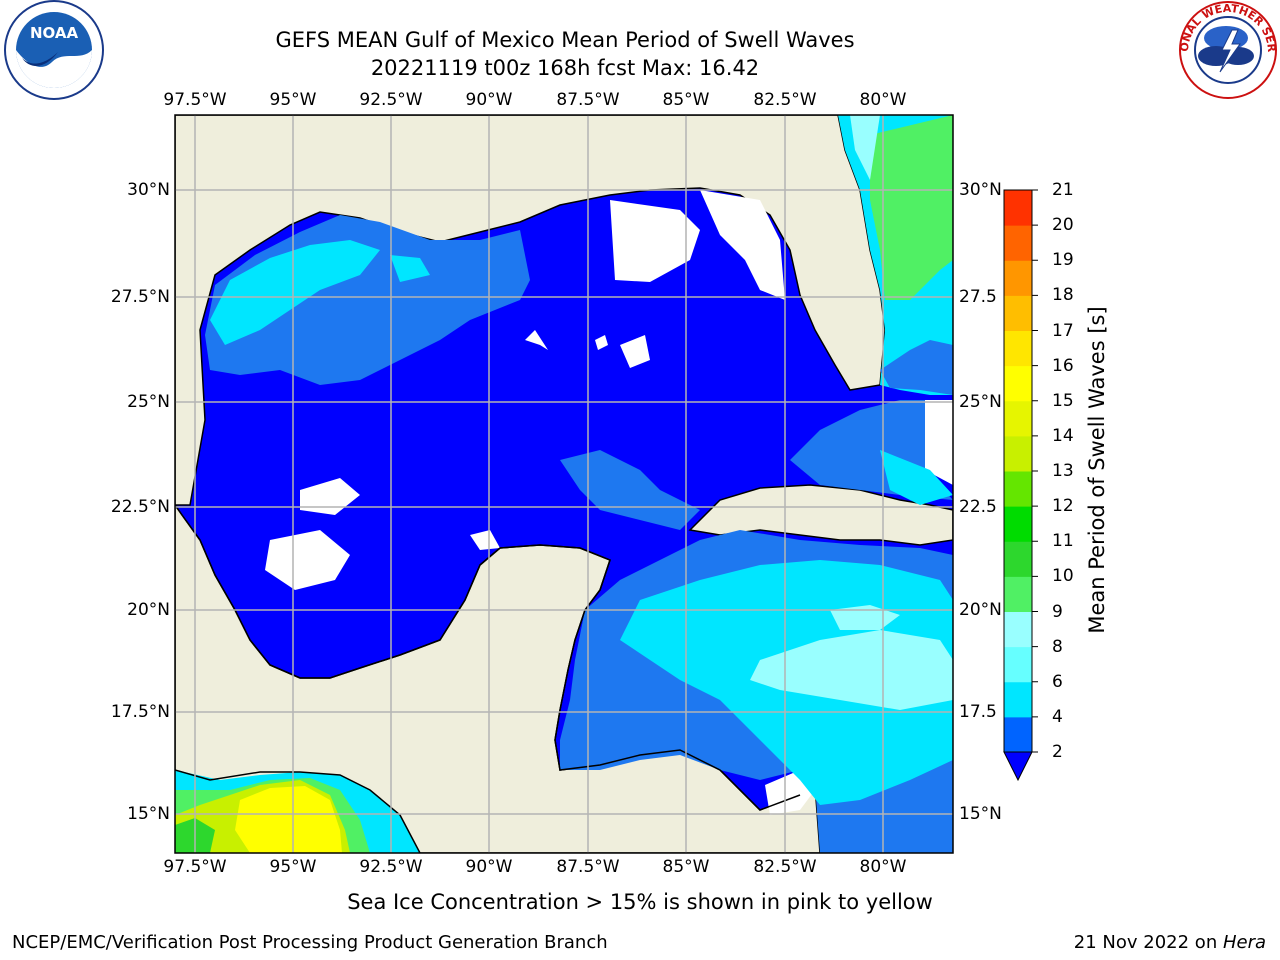 Image resolution: width=1280 pixels, height=960 pixels. I want to click on lat-tick-left: 30°N, so click(148, 190).